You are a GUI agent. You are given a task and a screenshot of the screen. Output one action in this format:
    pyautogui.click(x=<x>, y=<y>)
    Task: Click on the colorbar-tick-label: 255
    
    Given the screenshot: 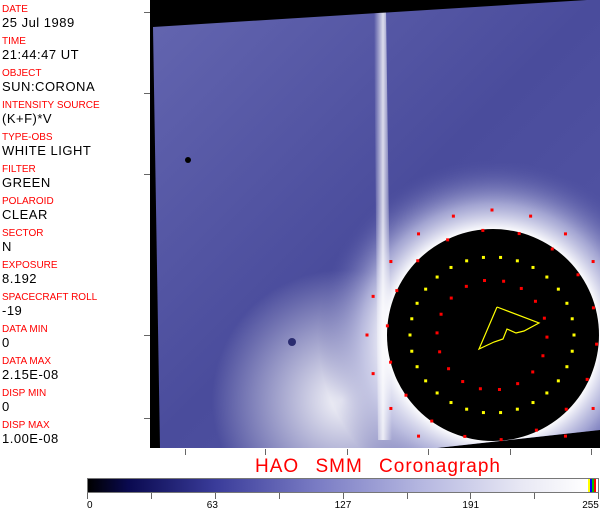 What is the action you would take?
    pyautogui.click(x=590, y=505)
    